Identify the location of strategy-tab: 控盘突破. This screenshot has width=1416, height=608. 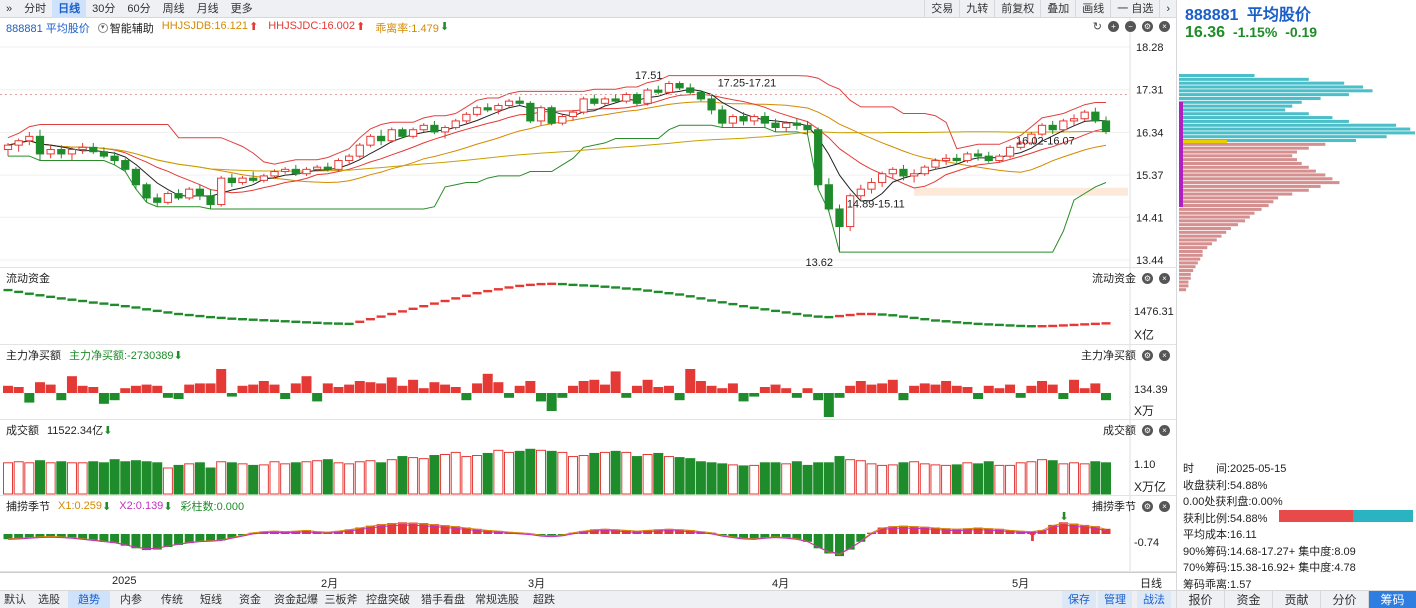
(388, 600).